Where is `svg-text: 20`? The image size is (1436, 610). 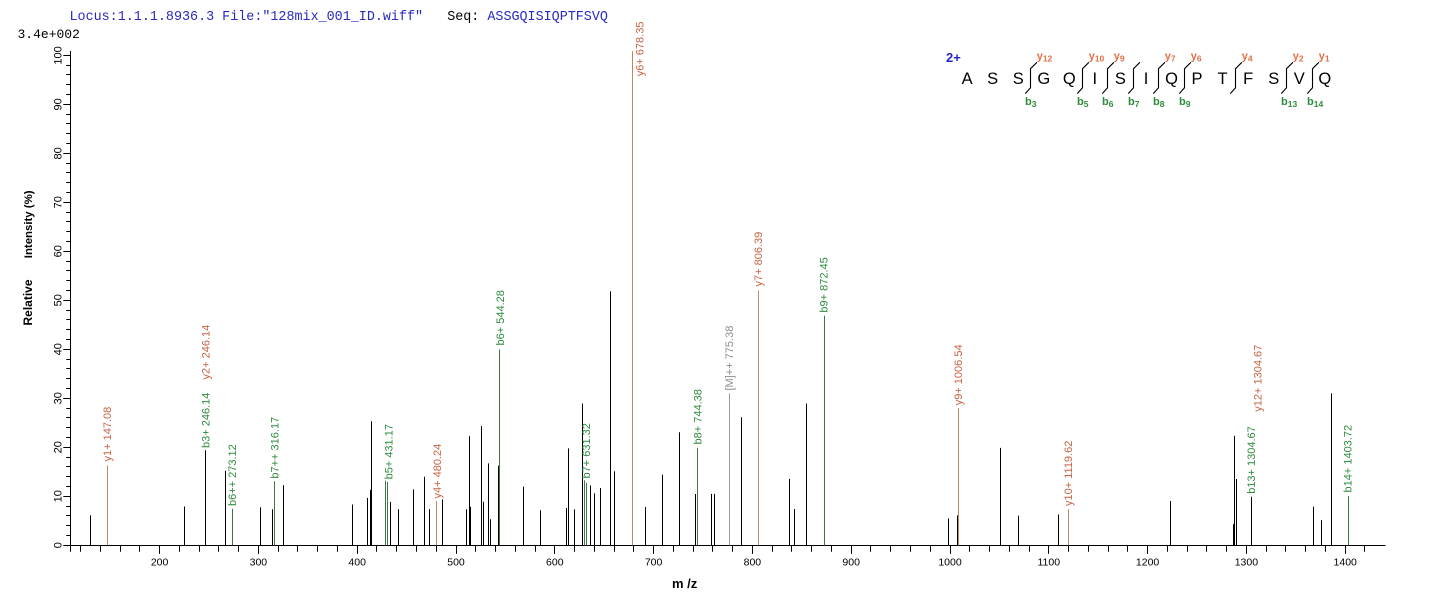 svg-text: 20 is located at coordinates (58, 447).